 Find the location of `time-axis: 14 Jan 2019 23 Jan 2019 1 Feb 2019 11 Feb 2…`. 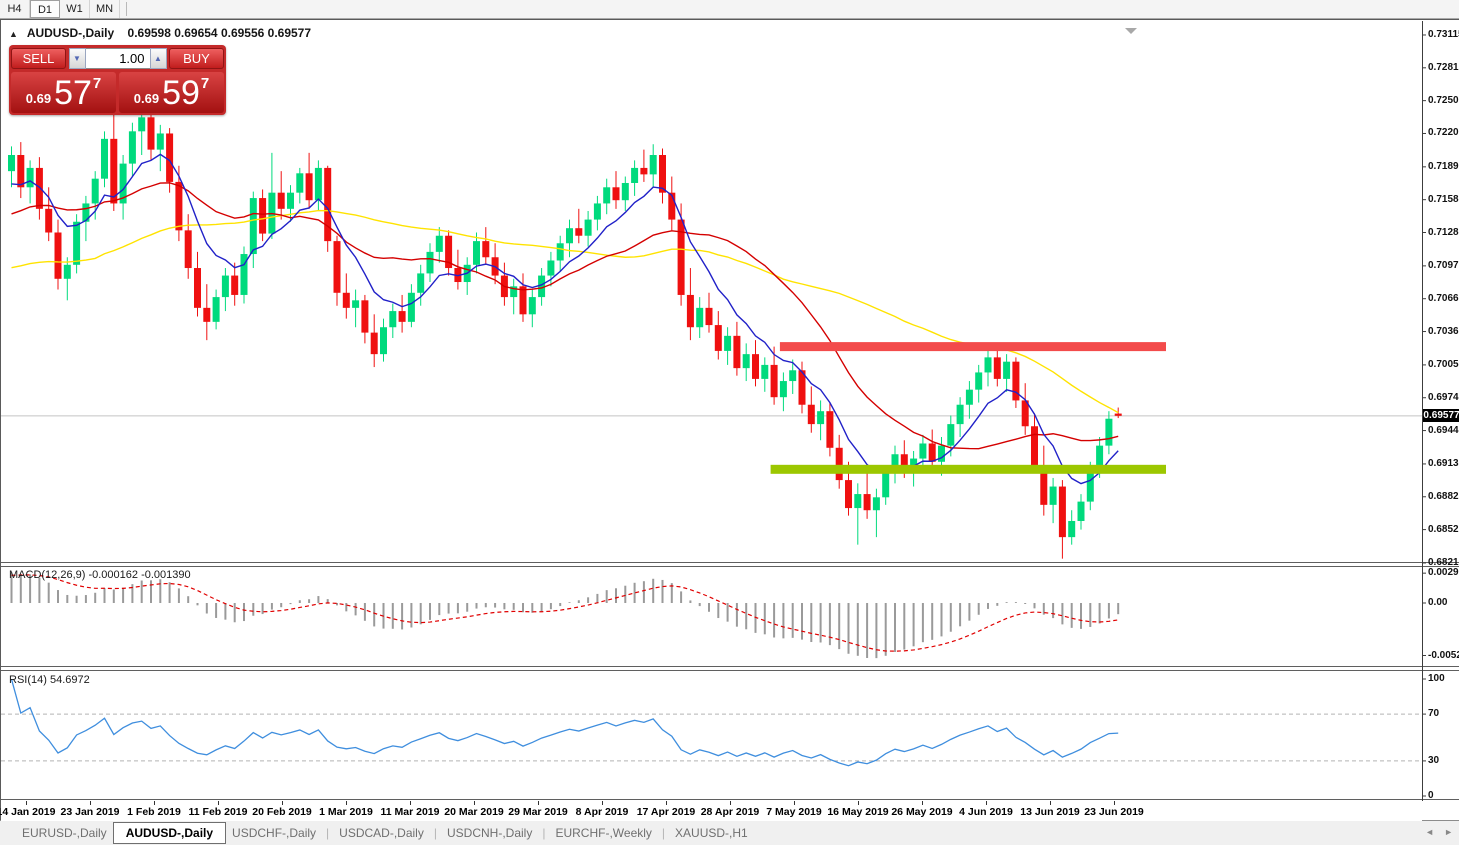

time-axis: 14 Jan 2019 23 Jan 2019 1 Feb 2019 11 Feb 2… is located at coordinates (711, 811).